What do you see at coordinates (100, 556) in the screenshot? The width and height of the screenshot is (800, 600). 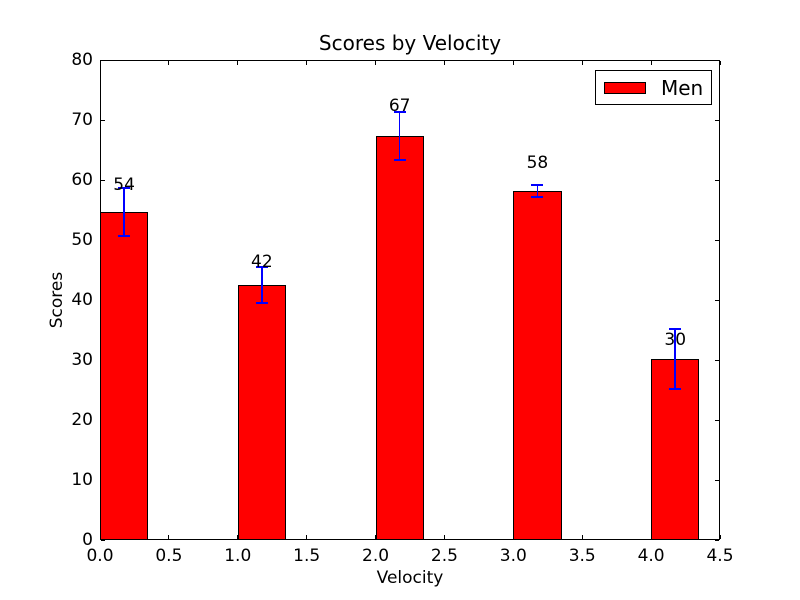 I see `x-tick-label: 0.0` at bounding box center [100, 556].